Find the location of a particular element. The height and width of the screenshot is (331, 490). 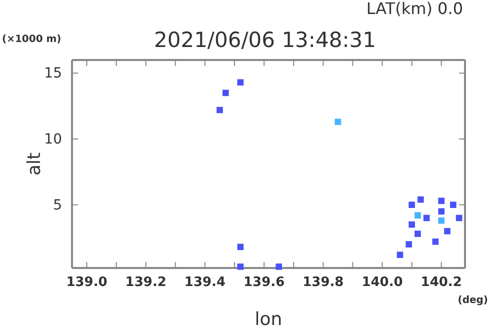

x-axis-title: lon is located at coordinates (268, 319).